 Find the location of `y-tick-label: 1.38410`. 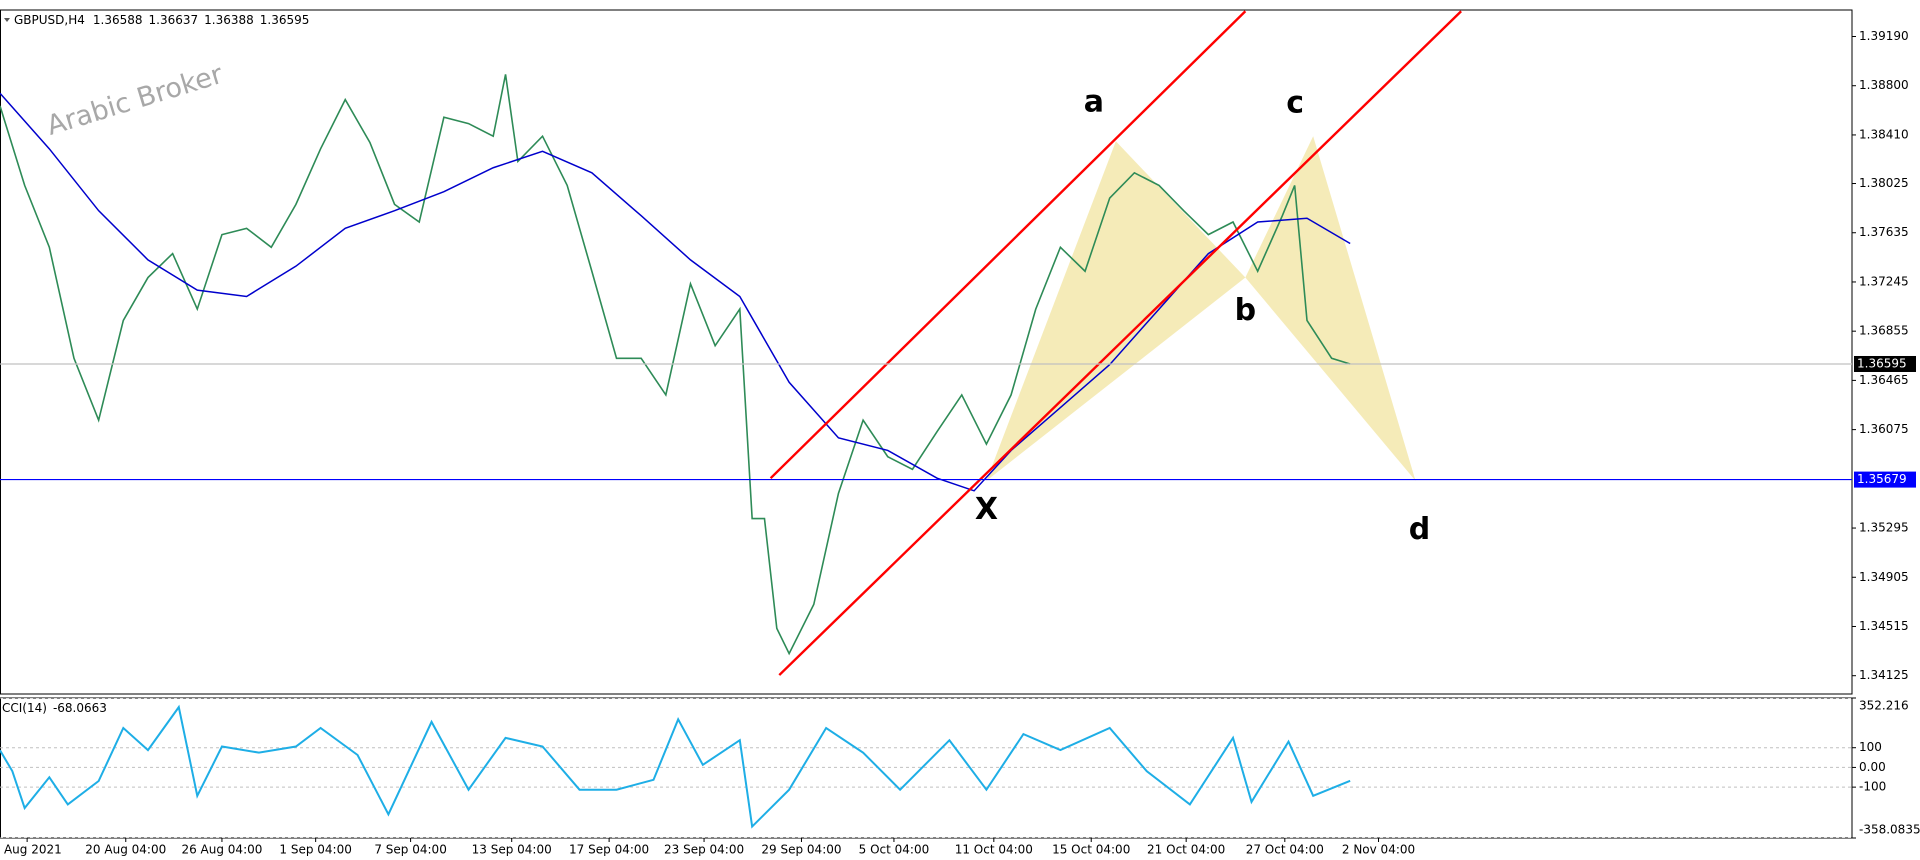

y-tick-label: 1.38410 is located at coordinates (1884, 134).